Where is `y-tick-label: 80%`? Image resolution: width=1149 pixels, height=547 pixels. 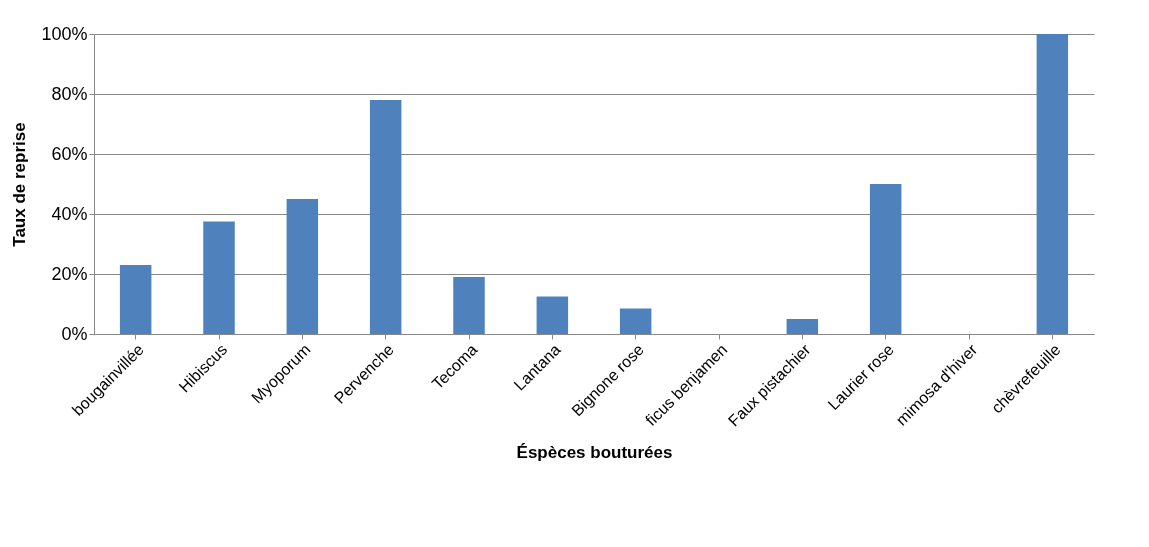 y-tick-label: 80% is located at coordinates (69, 93).